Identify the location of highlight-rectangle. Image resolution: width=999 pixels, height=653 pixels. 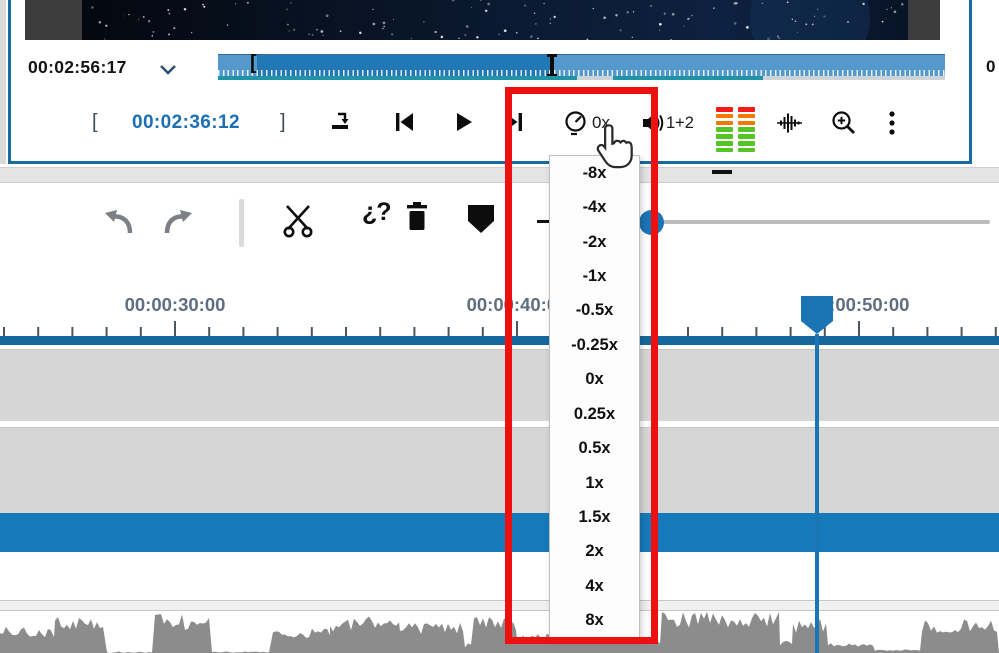
(581, 365).